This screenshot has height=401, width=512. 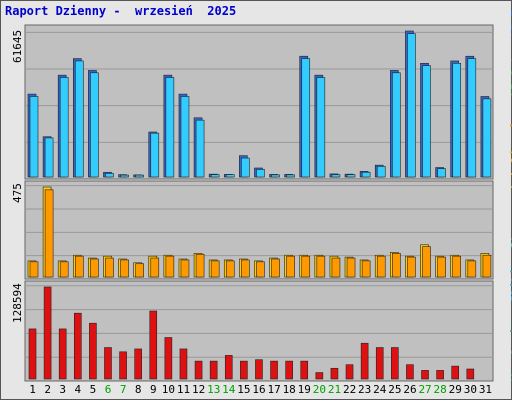 I want to click on y-max-label-visits: 475, so click(x=17, y=193).